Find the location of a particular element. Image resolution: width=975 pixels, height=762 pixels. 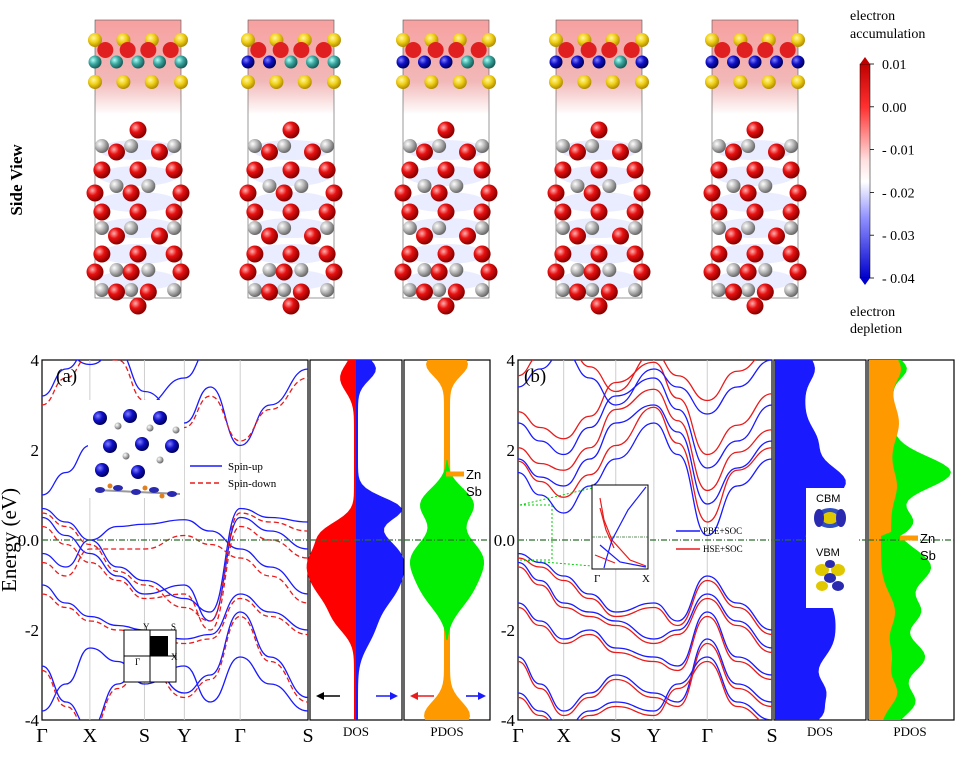

panel-a-pdos-label: PDOS is located at coordinates (446, 731).